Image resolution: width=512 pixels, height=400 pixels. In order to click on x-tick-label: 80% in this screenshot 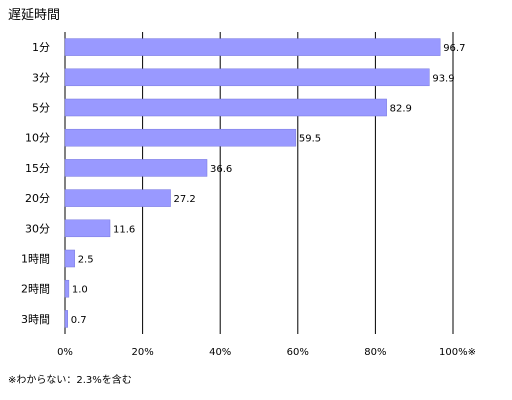, I will do `click(375, 352)`.